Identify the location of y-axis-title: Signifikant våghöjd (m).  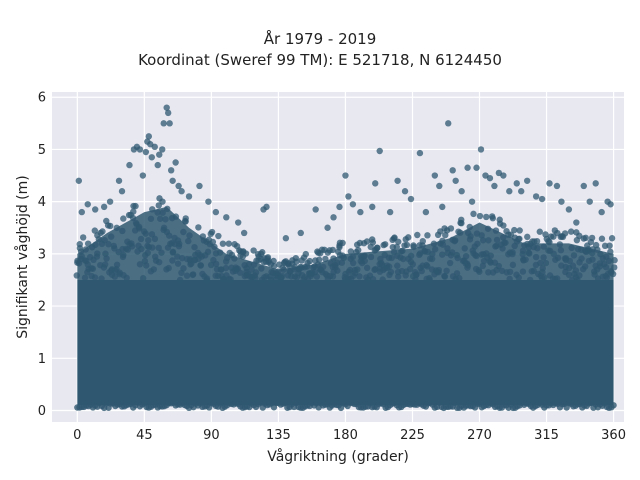
(22, 256).